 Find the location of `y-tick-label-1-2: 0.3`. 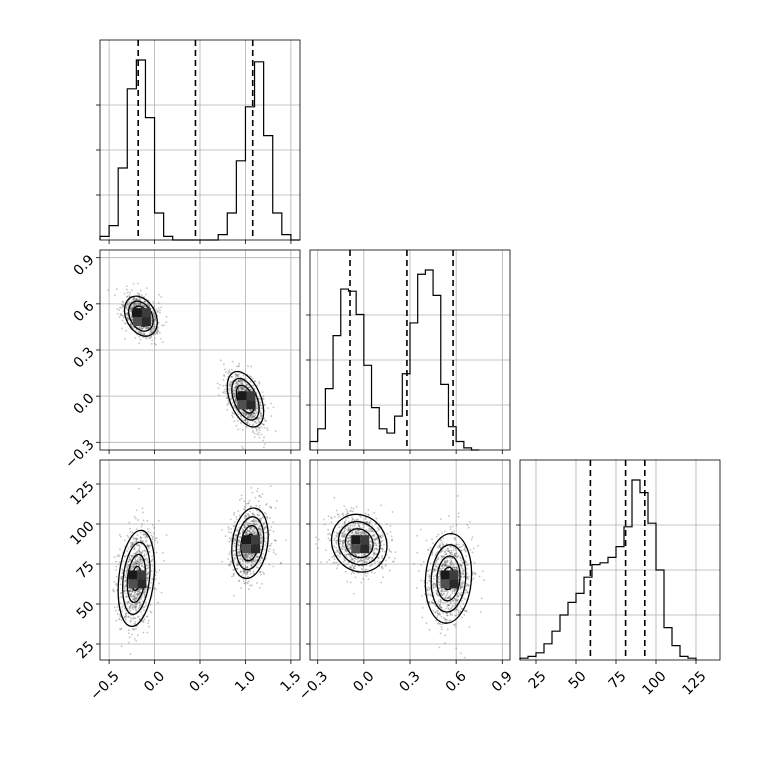

y-tick-label-1-2: 0.3 is located at coordinates (84, 357).